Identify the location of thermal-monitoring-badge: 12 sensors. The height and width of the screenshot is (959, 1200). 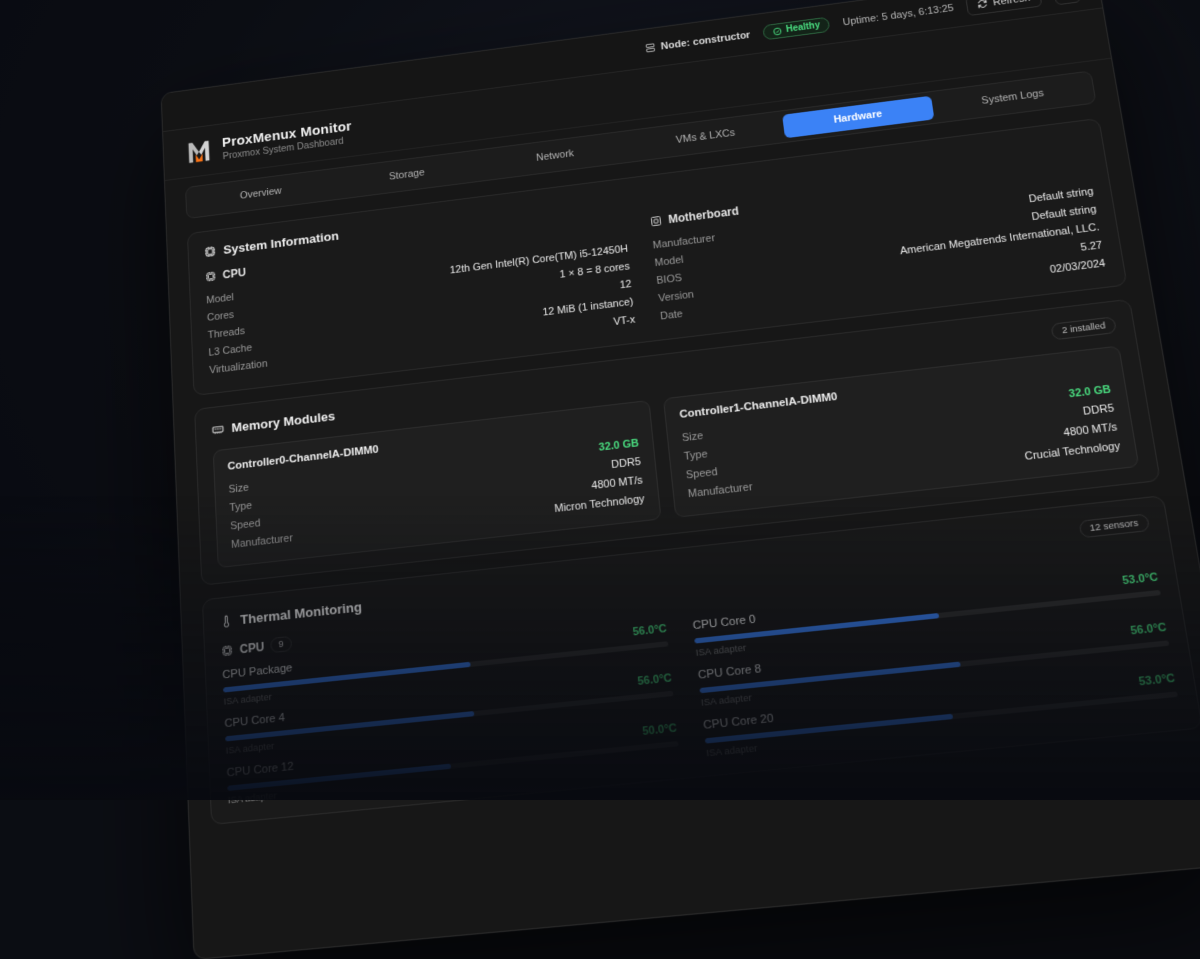
(1114, 525).